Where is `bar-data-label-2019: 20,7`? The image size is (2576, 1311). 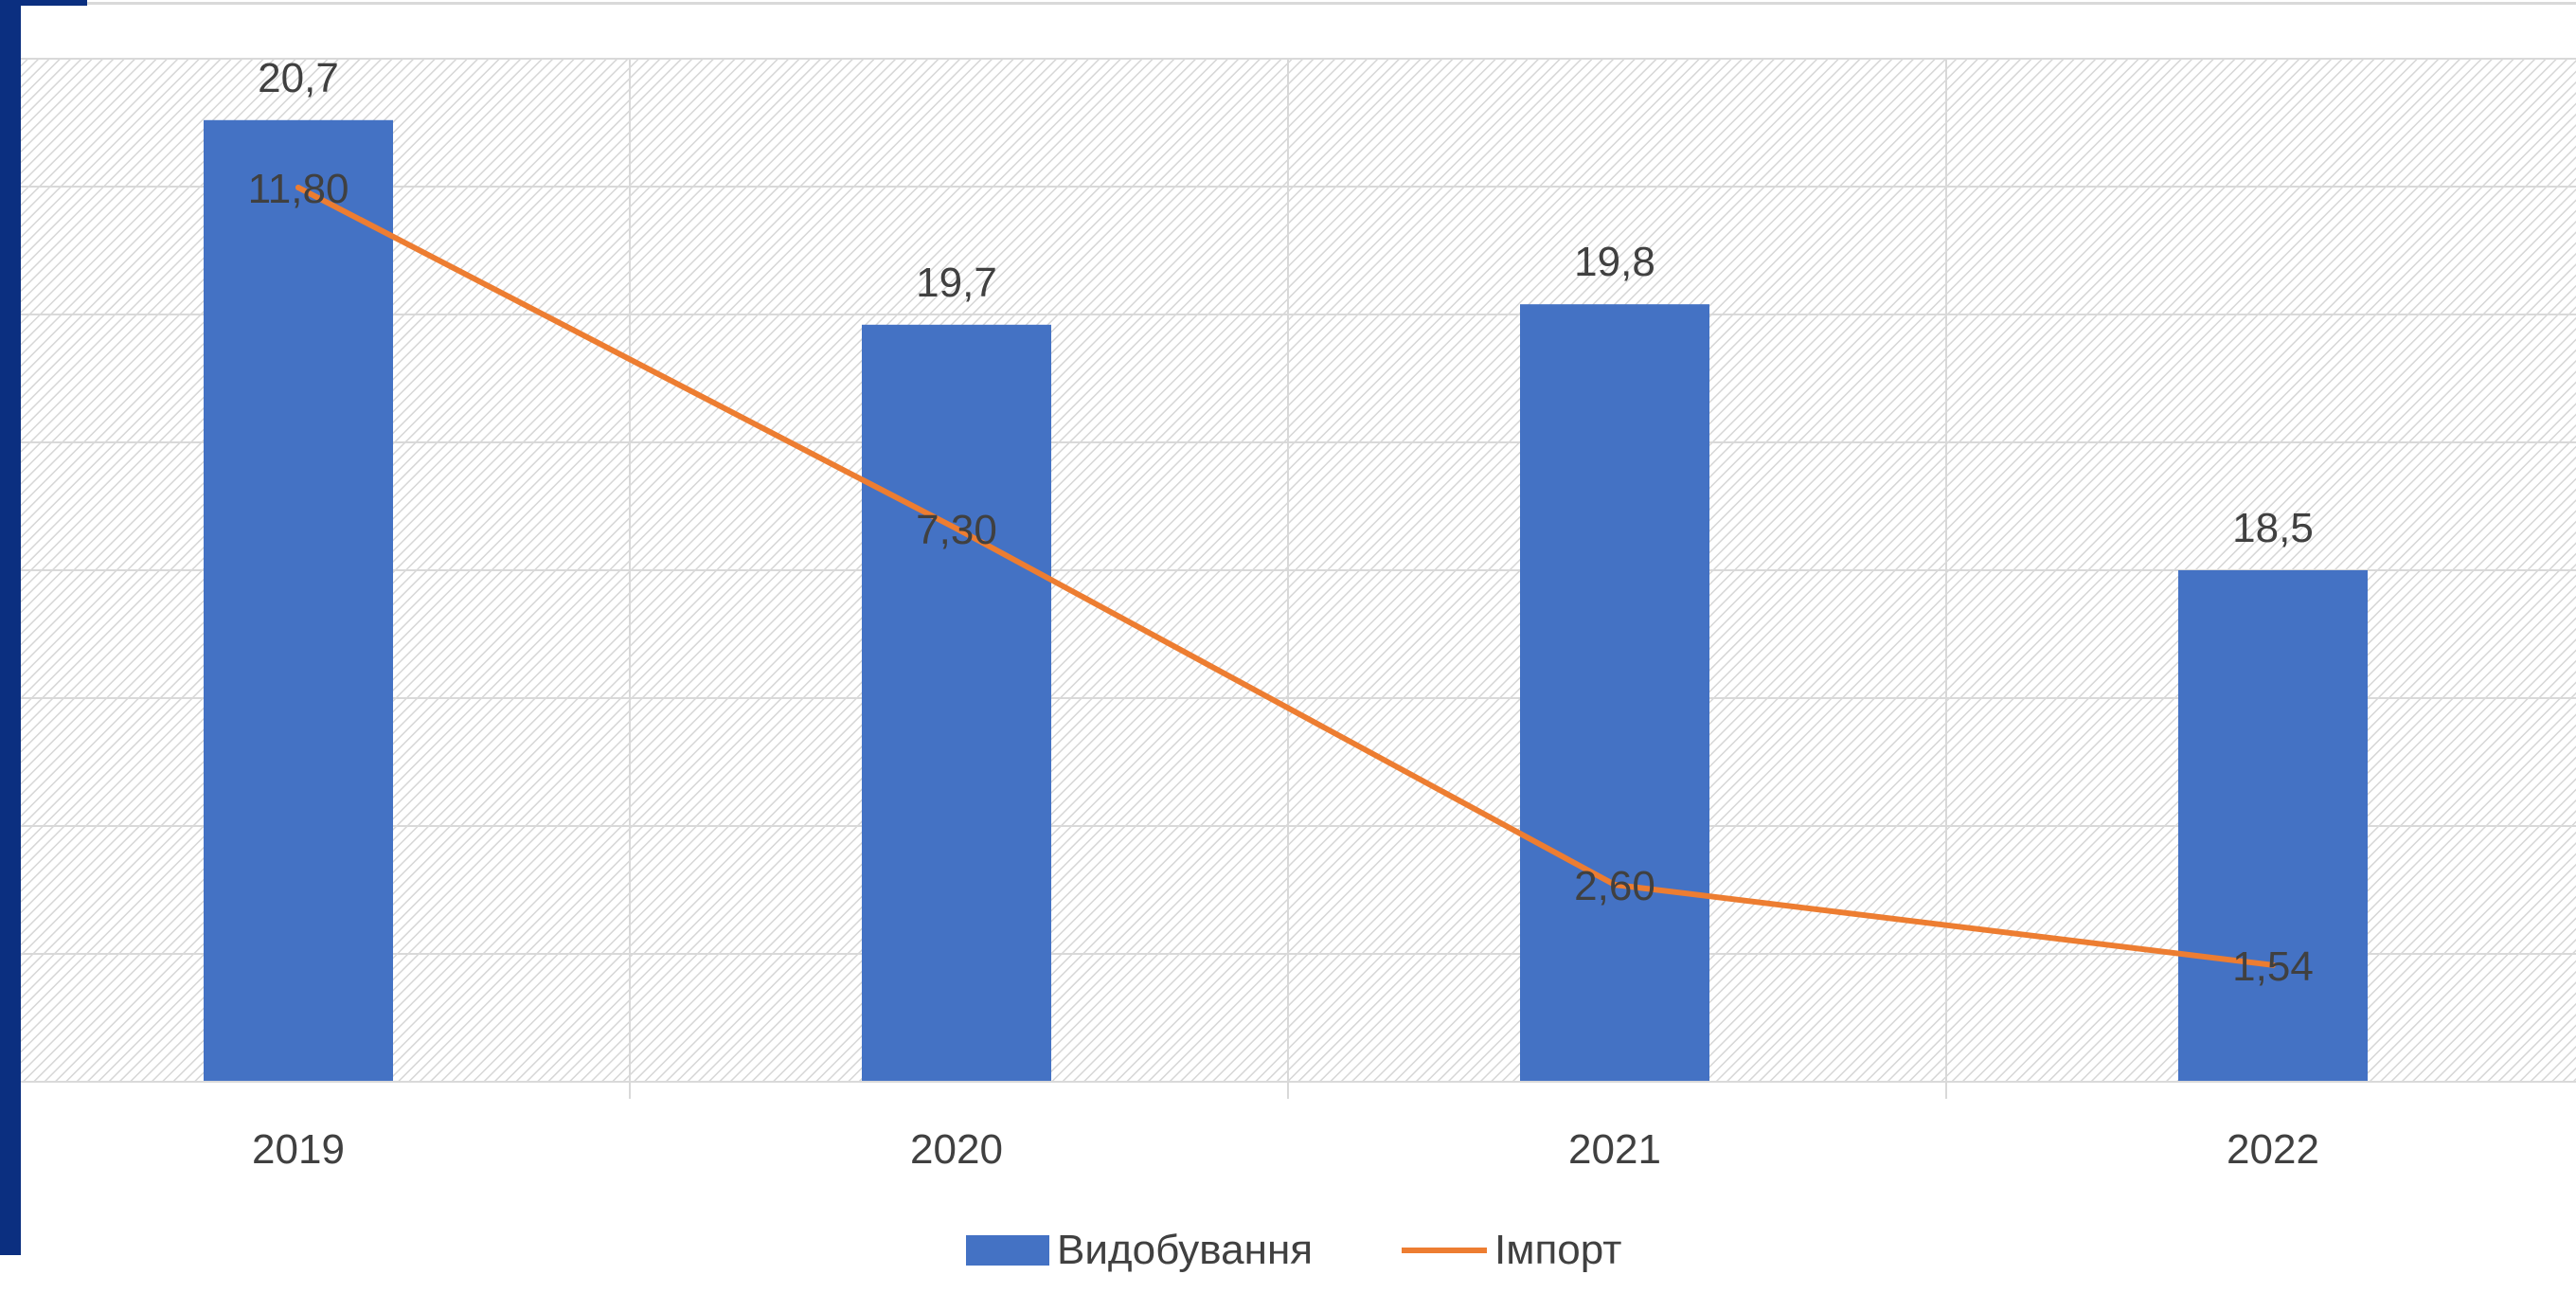
bar-data-label-2019: 20,7 is located at coordinates (298, 78).